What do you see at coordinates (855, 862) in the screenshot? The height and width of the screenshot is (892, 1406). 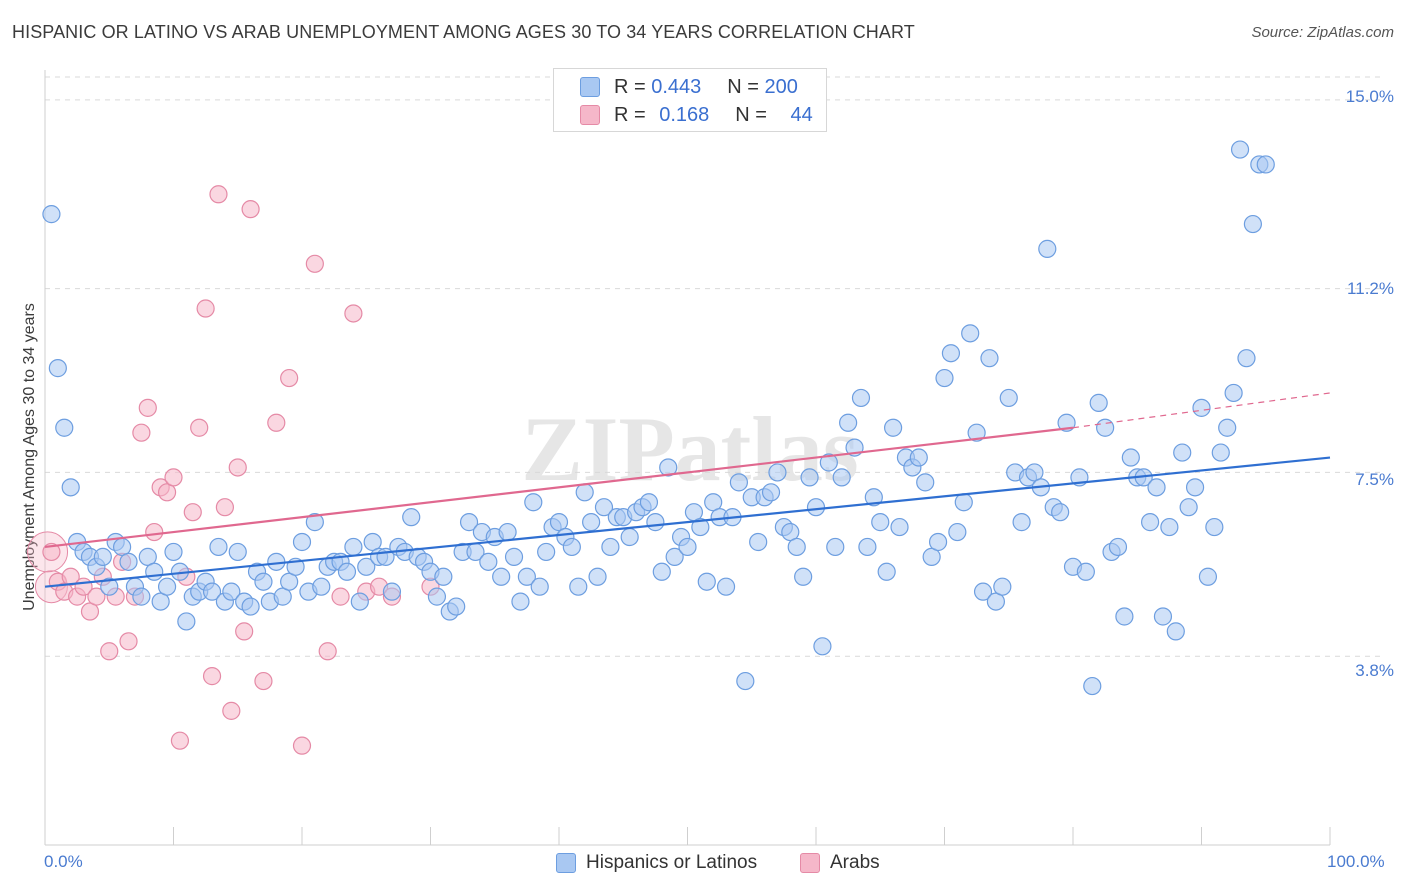 I see `legend-label: Arabs` at bounding box center [855, 862].